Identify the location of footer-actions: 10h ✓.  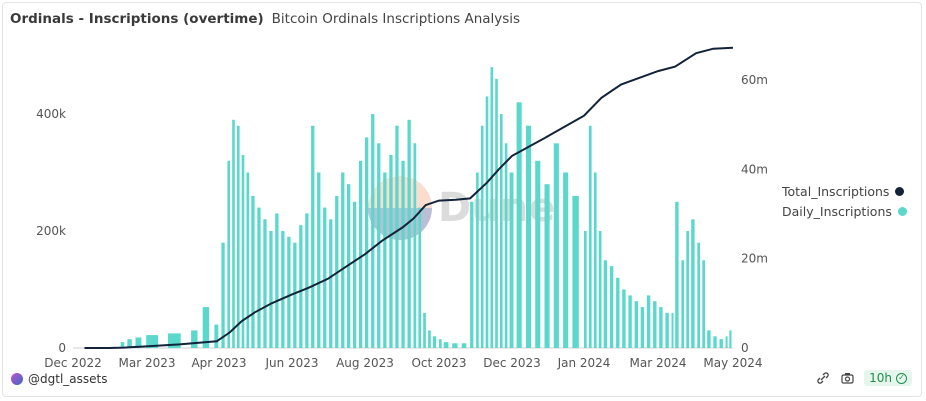
(864, 378).